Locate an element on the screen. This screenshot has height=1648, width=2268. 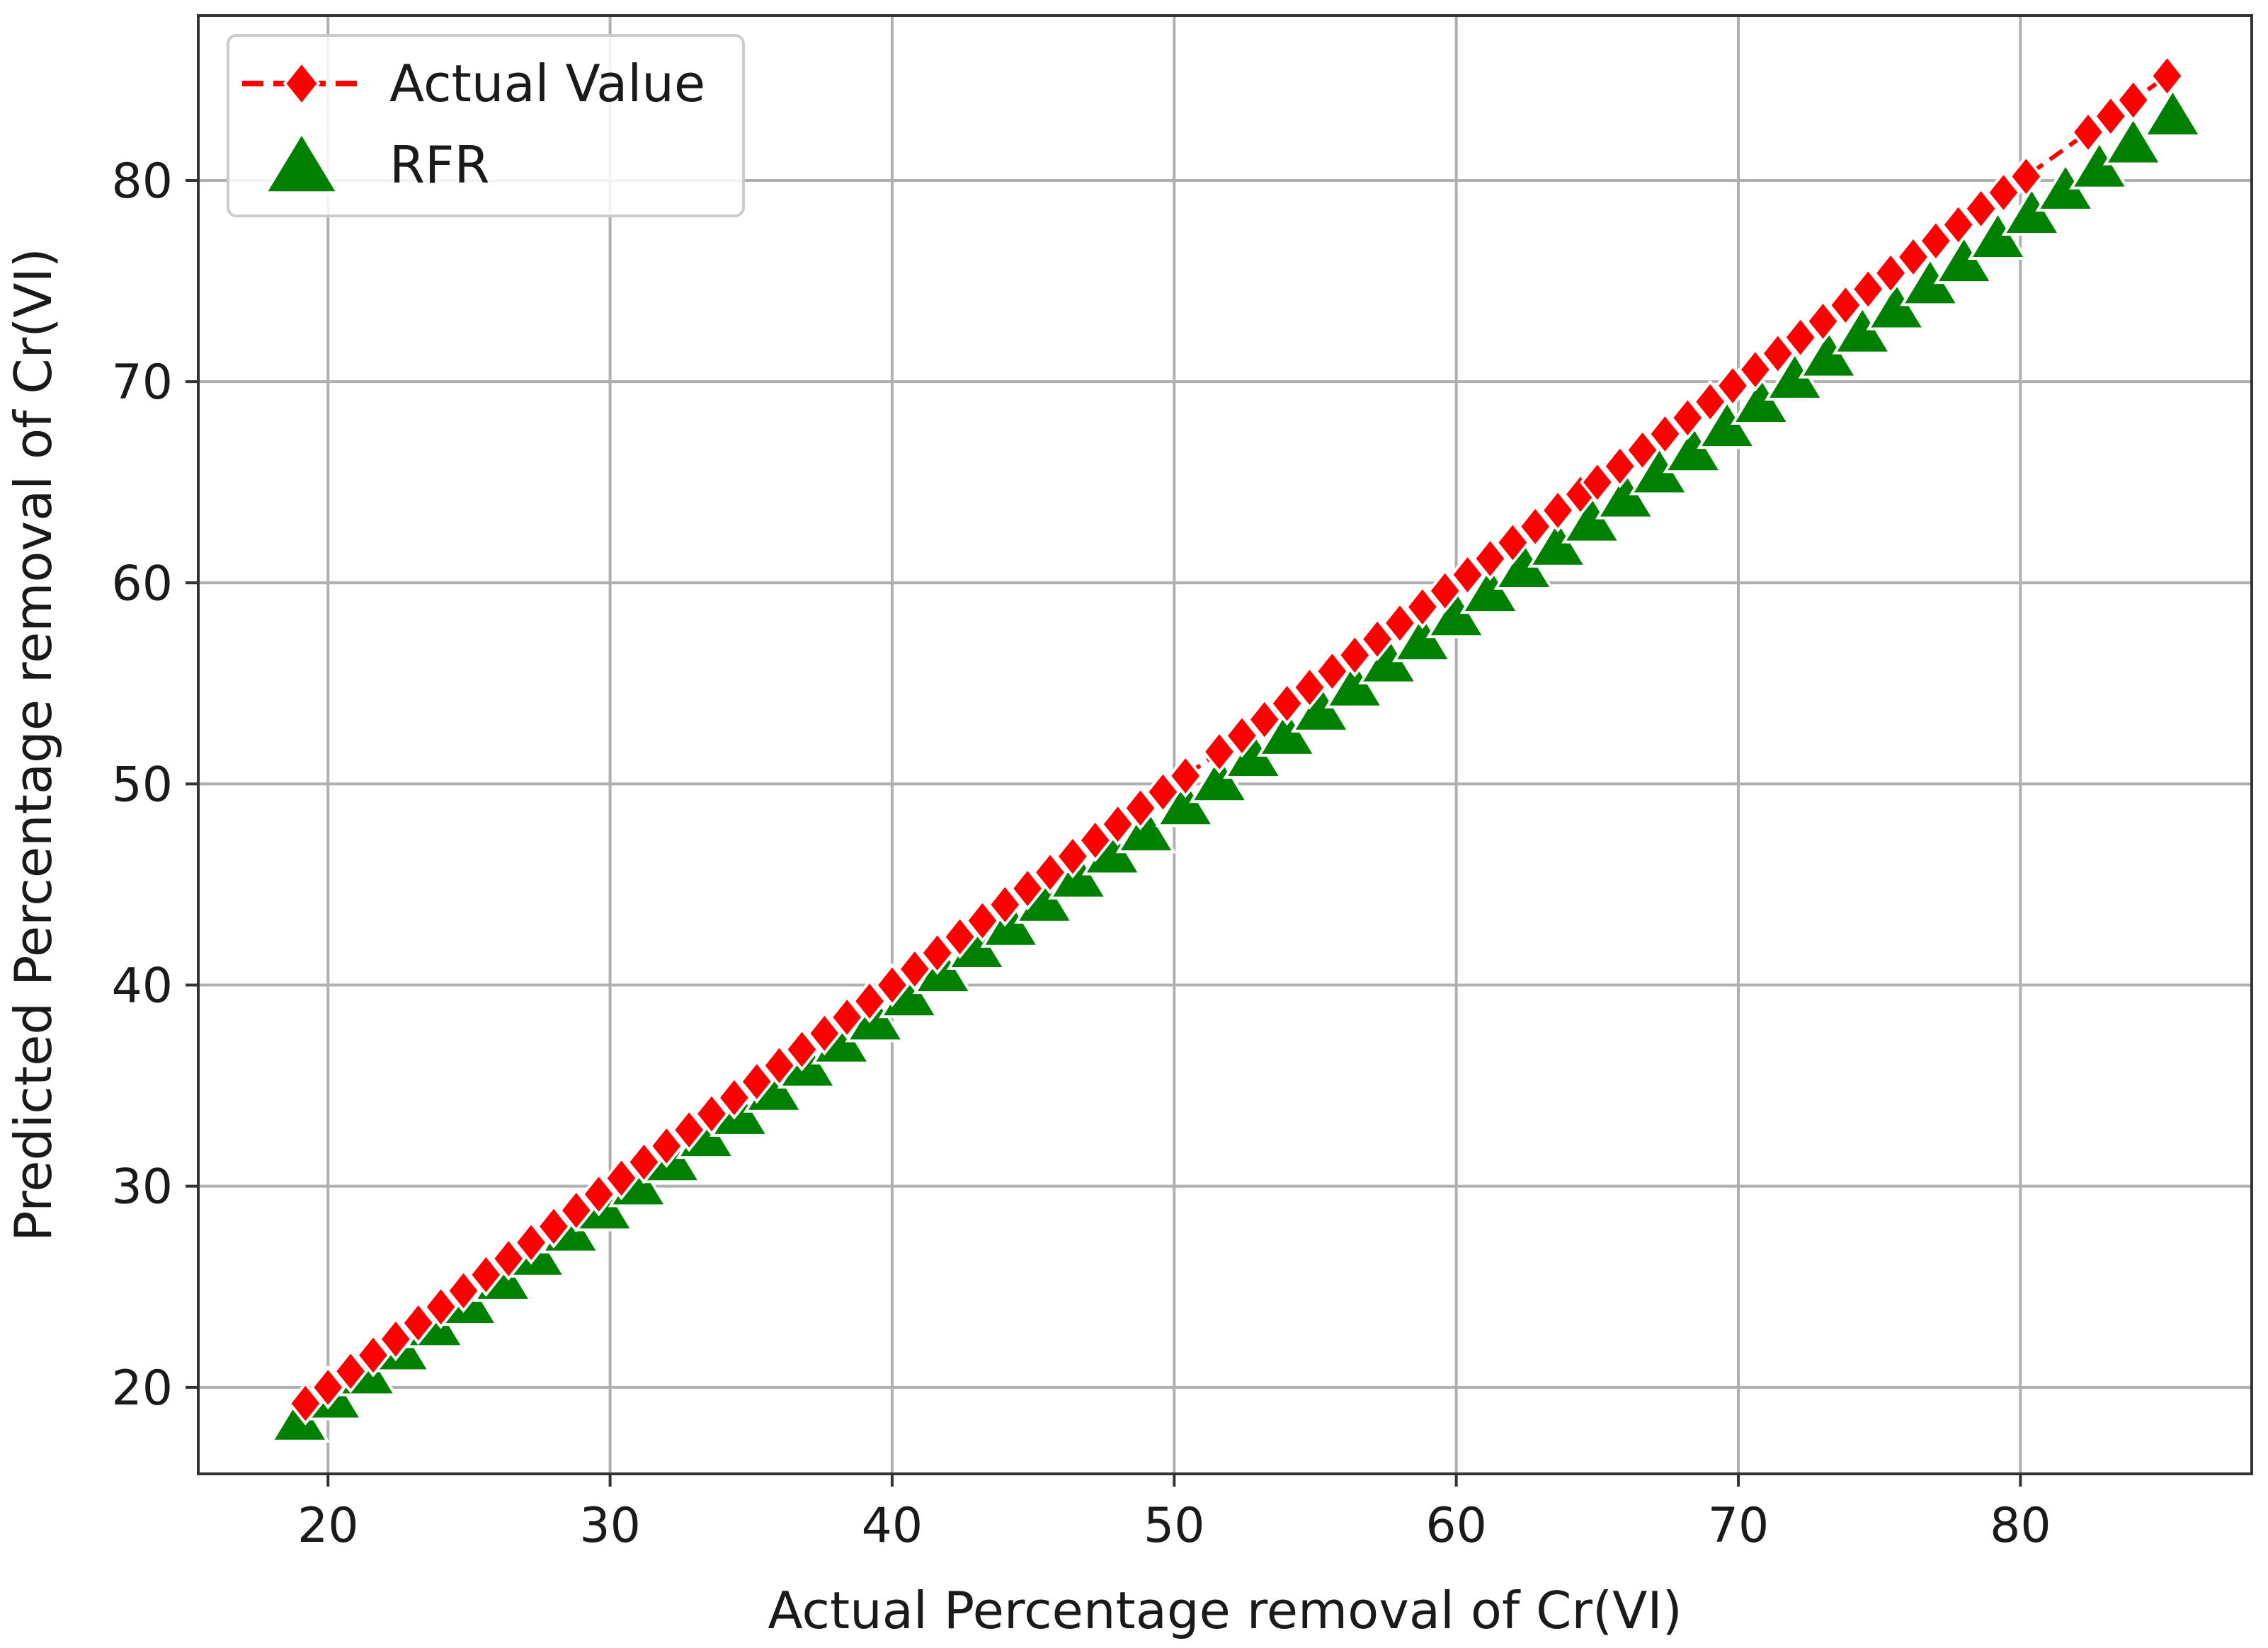
y-tick-label: 70 is located at coordinates (142, 383).